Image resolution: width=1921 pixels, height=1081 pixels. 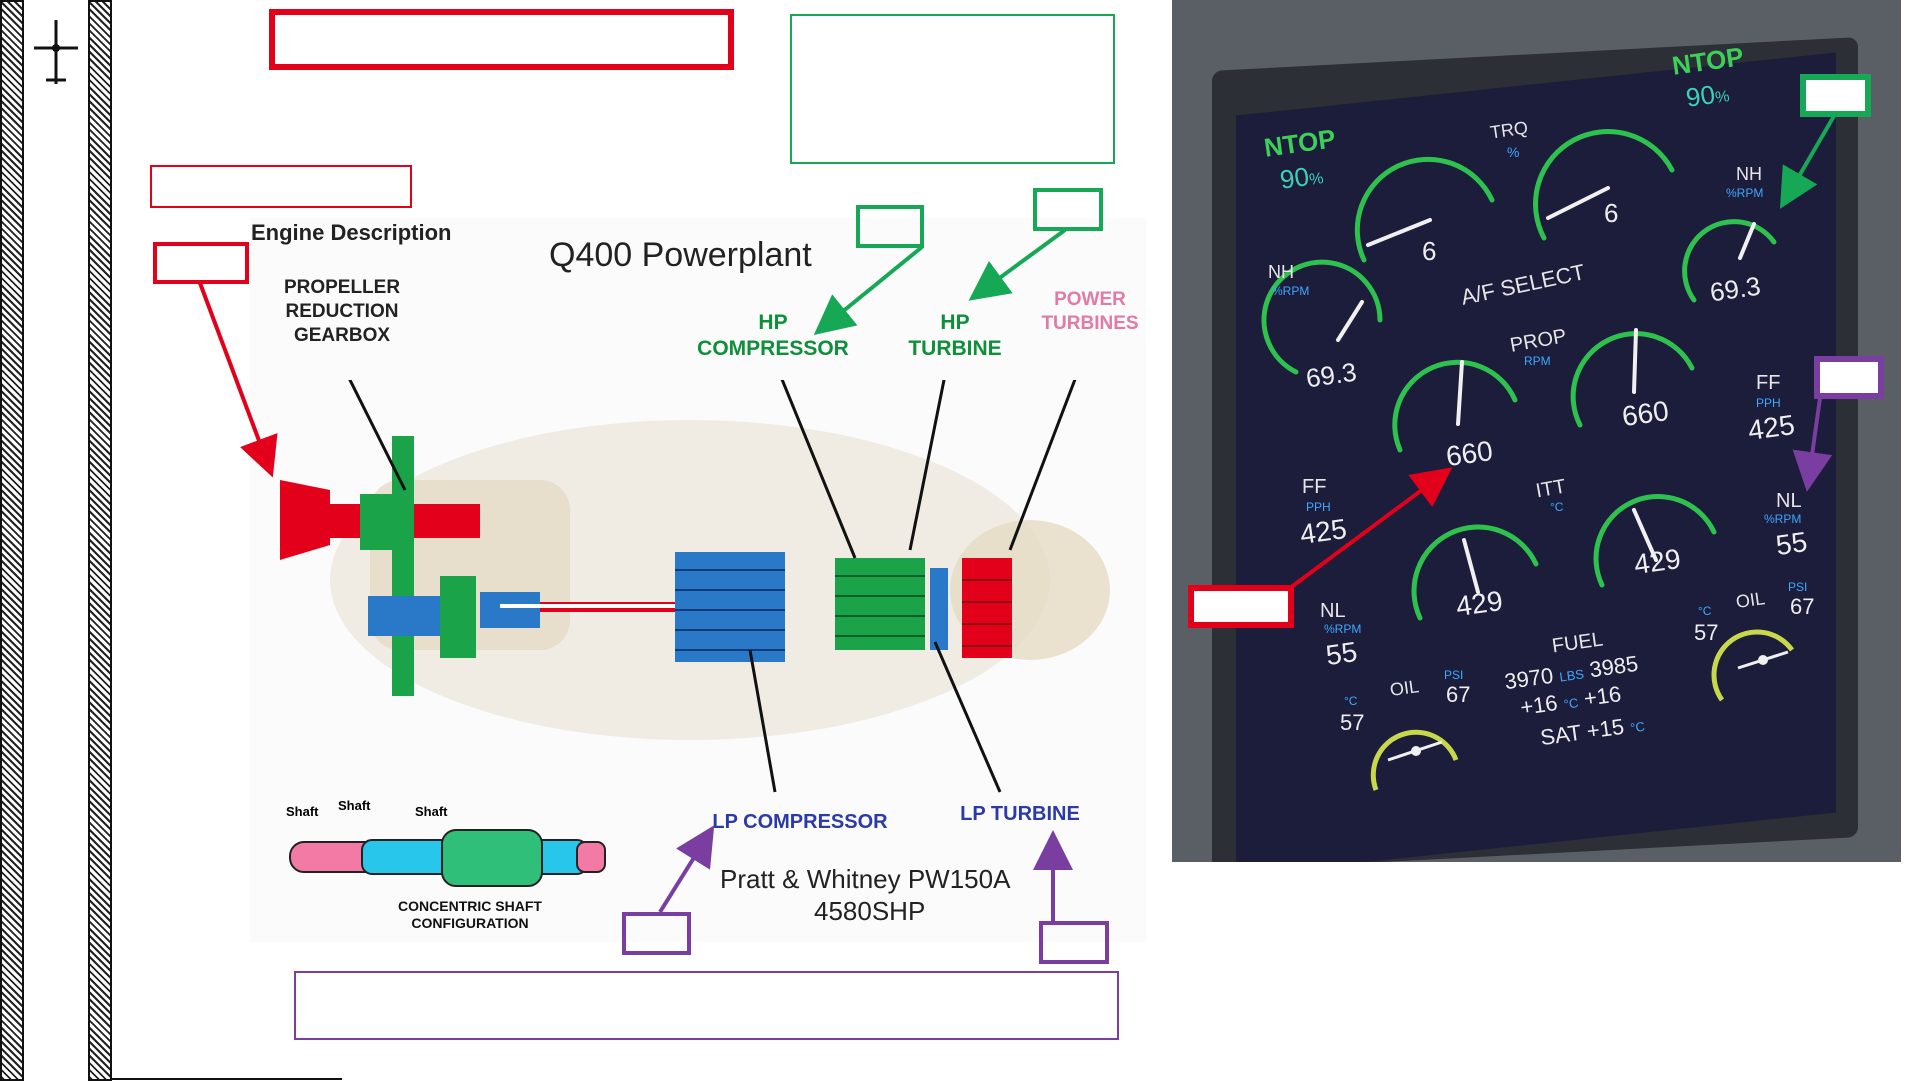 What do you see at coordinates (1802, 606) in the screenshot?
I see `oil-psi-right: 67` at bounding box center [1802, 606].